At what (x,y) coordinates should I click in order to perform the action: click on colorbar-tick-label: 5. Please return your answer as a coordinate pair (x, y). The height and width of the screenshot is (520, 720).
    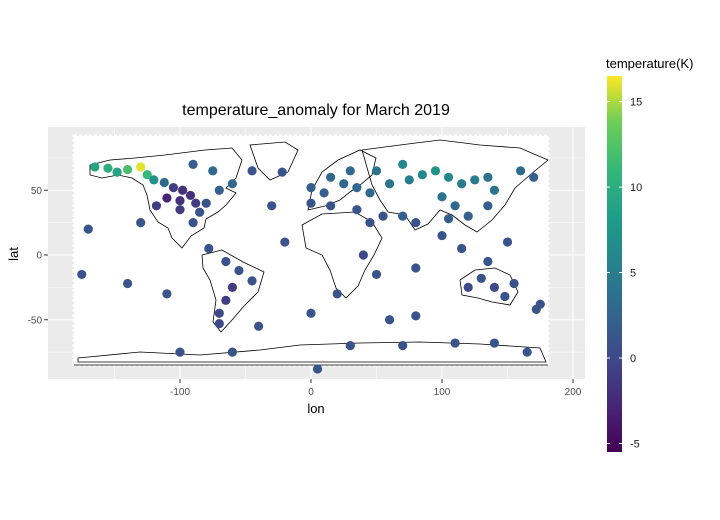
    Looking at the image, I should click on (633, 274).